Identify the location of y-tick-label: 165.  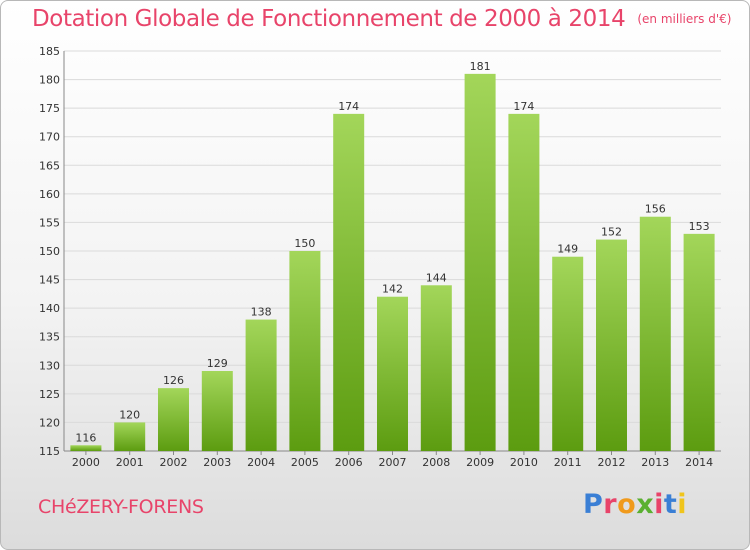
(49, 165).